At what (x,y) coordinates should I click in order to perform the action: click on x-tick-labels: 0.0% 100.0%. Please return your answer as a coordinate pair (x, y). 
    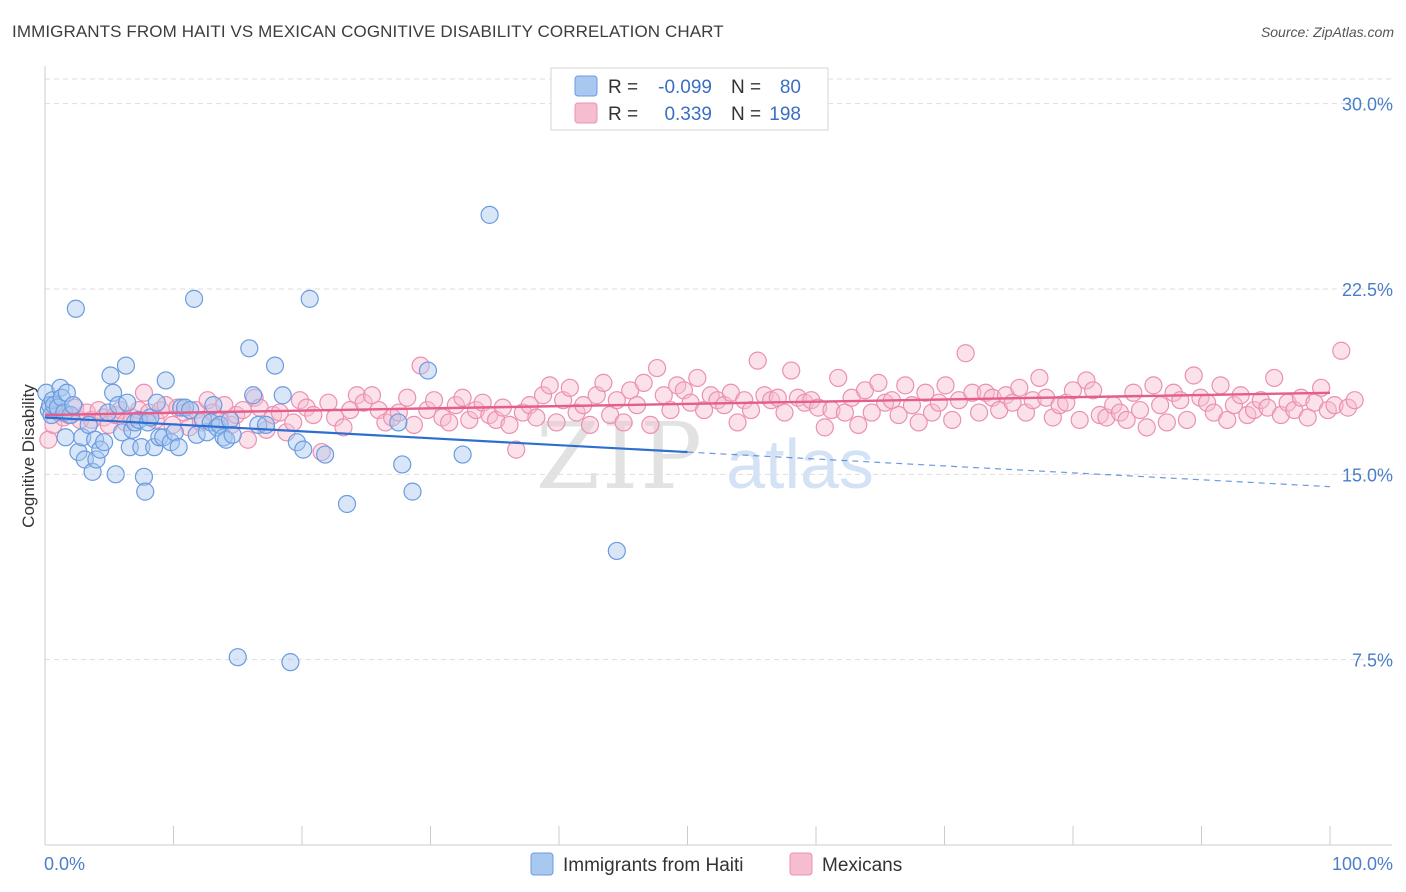
    Looking at the image, I should click on (718, 864).